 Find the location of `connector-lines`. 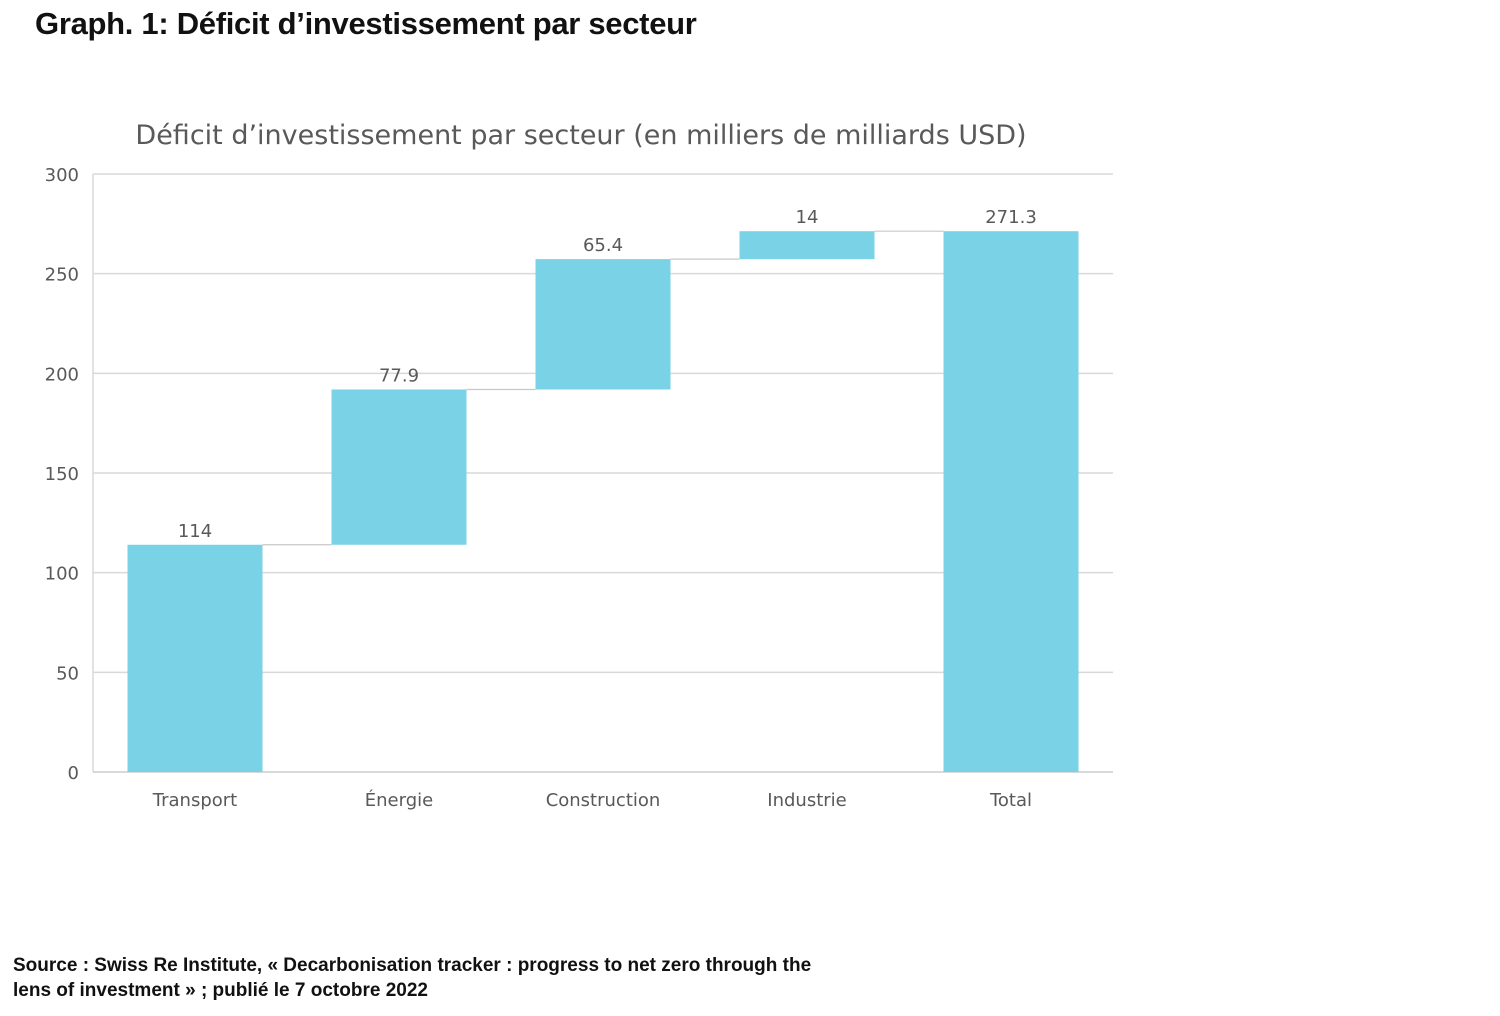

connector-lines is located at coordinates (603, 388).